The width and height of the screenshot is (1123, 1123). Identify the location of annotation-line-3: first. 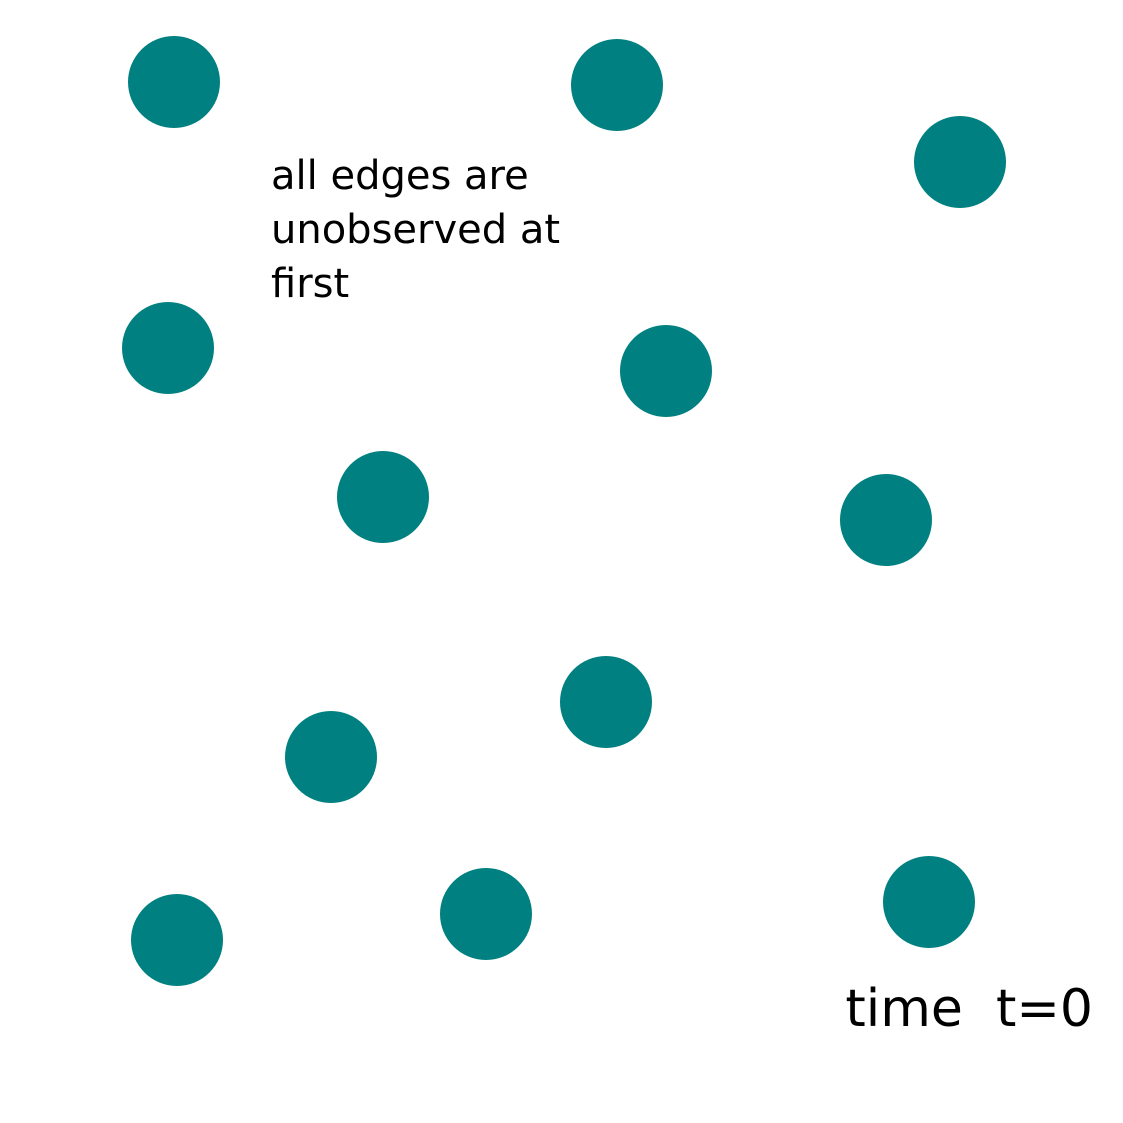
(310, 284).